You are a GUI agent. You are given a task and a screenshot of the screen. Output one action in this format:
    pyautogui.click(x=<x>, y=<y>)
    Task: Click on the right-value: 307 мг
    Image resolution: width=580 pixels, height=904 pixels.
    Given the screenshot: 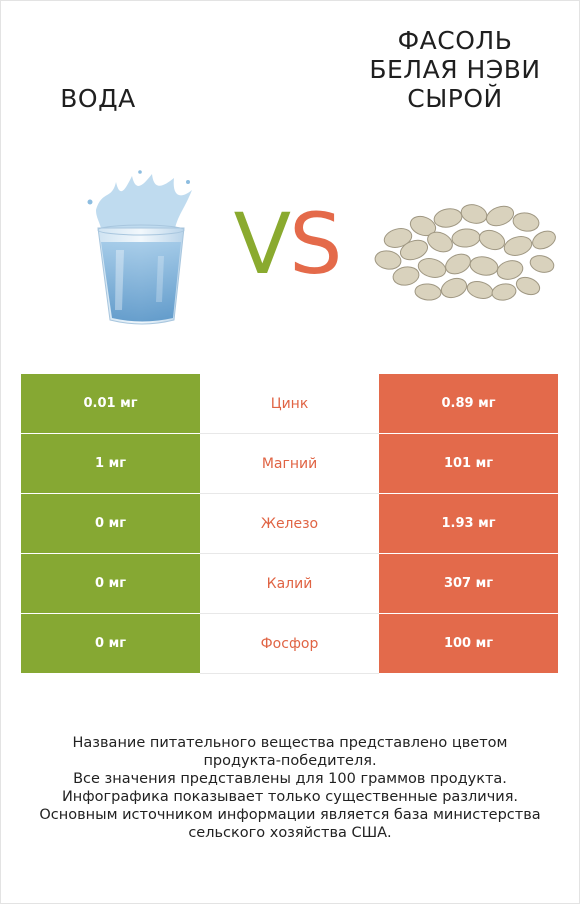 What is the action you would take?
    pyautogui.click(x=468, y=583)
    